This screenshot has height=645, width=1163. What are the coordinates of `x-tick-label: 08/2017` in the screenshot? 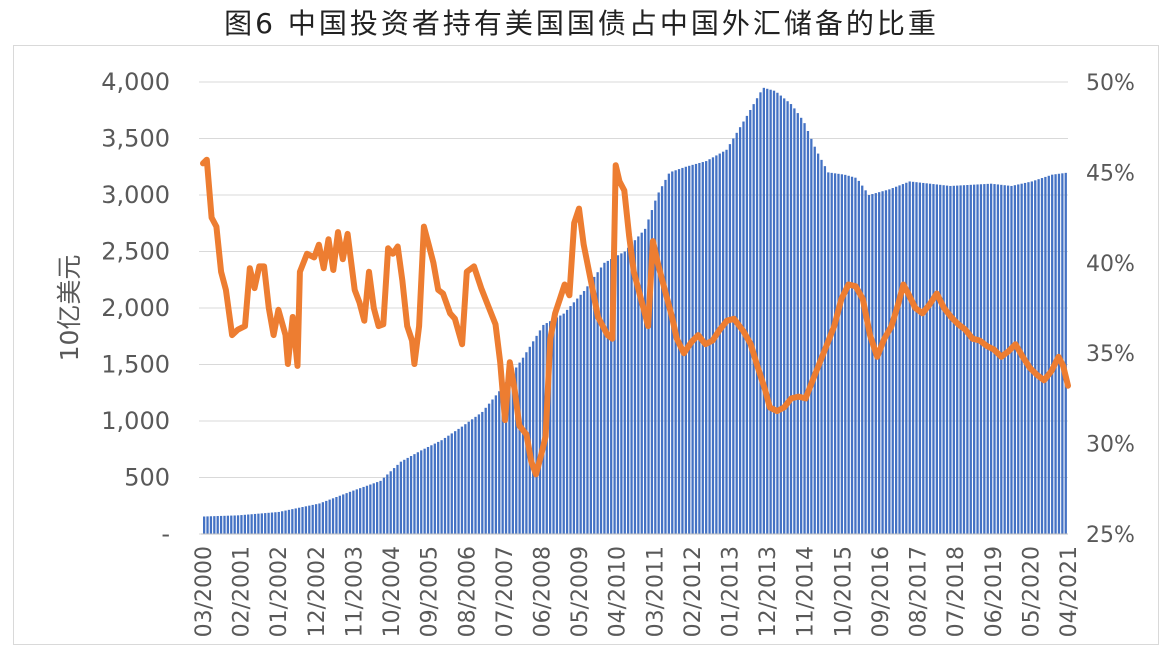 It's located at (919, 591).